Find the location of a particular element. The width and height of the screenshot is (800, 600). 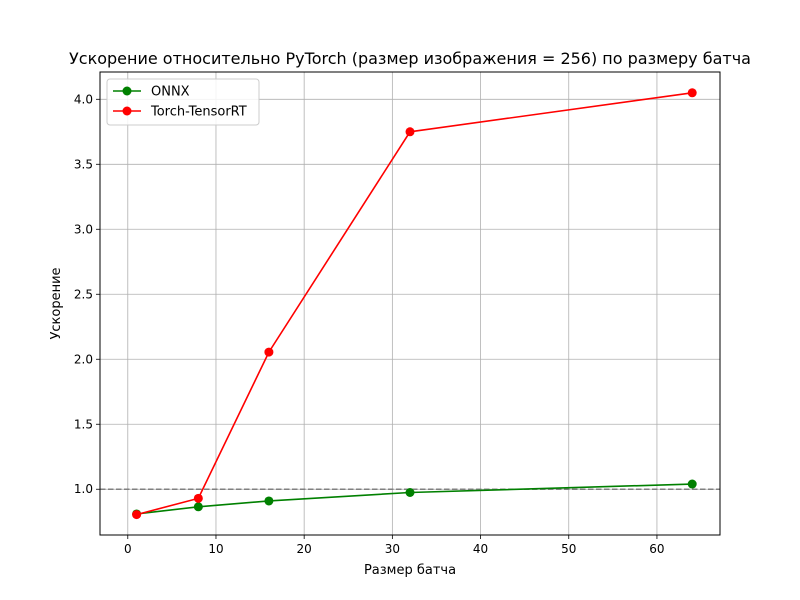

legend-box is located at coordinates (183, 102).